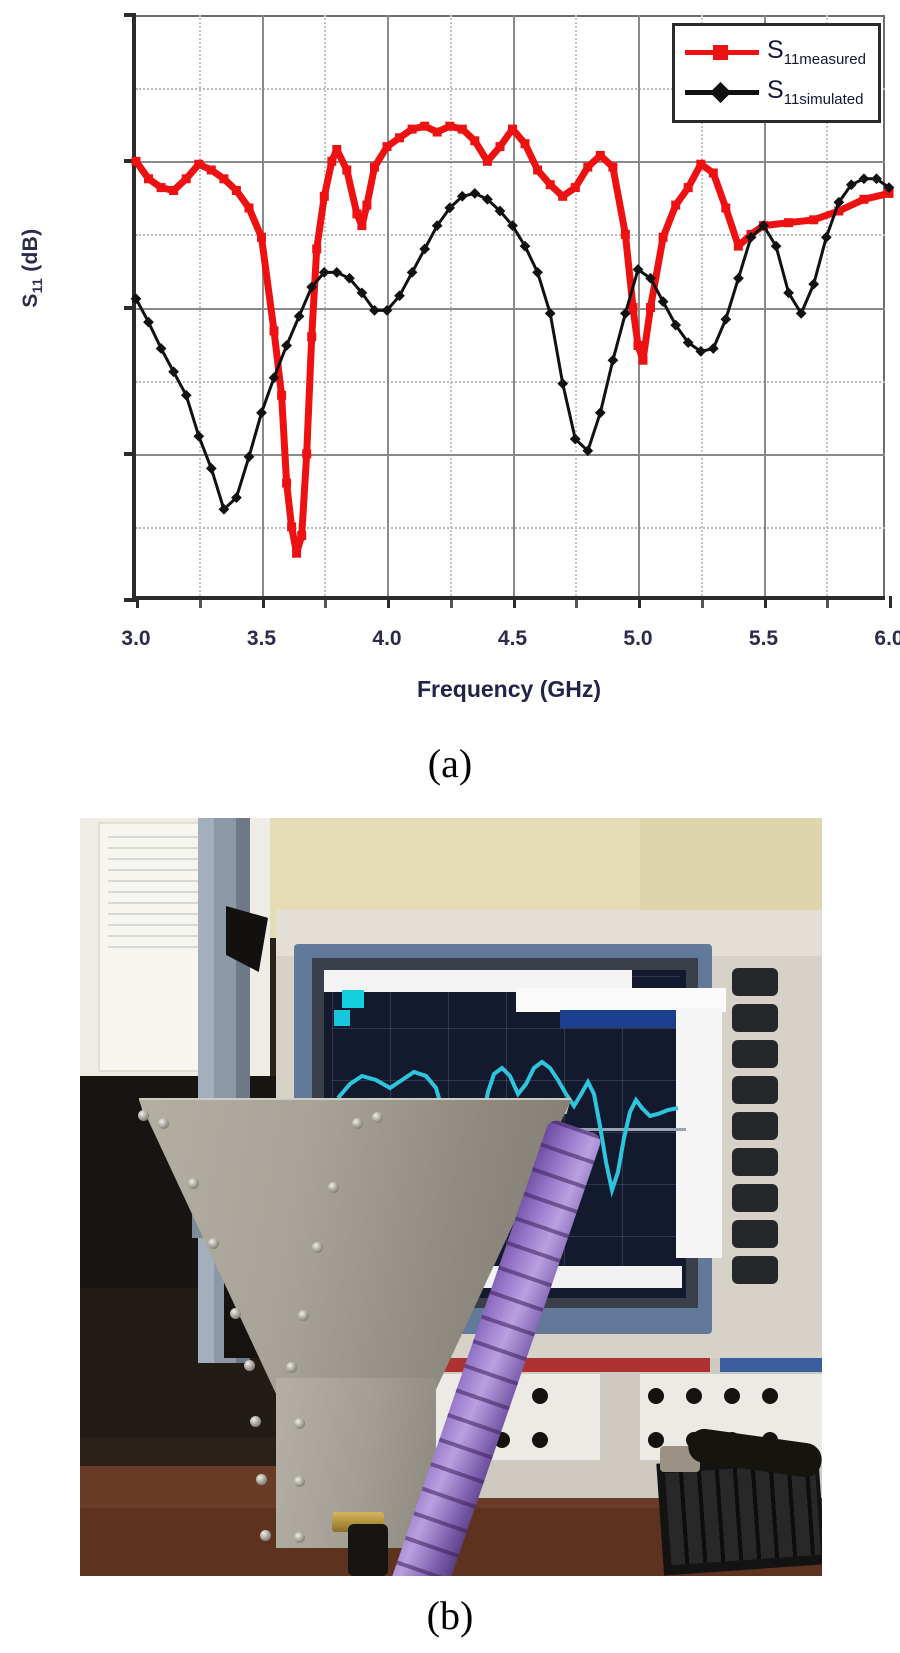 This screenshot has height=1653, width=900. What do you see at coordinates (450, 763) in the screenshot?
I see `caption-a: (a)` at bounding box center [450, 763].